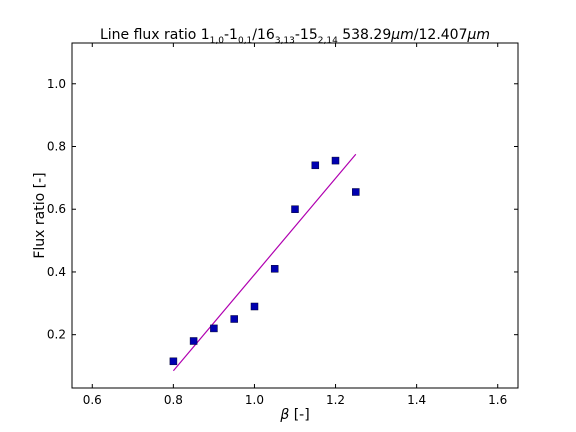 The image size is (576, 432). What do you see at coordinates (217, 41) in the screenshot?
I see `title-sub-1: 1,0` at bounding box center [217, 41].